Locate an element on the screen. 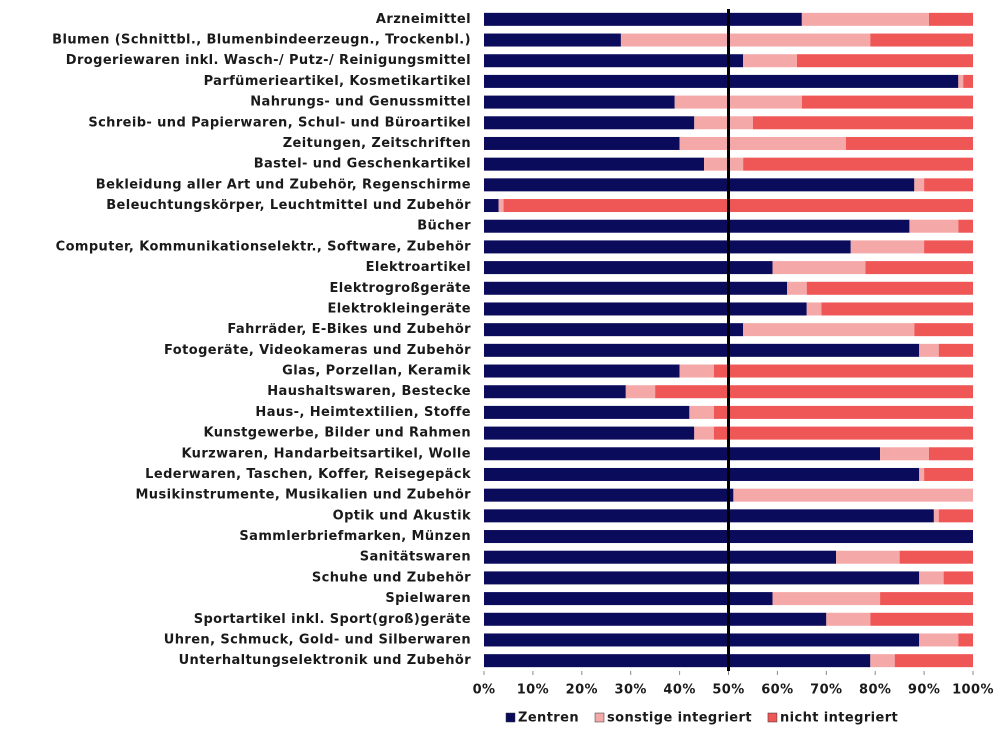  category-label: Uhren, Schmuck, Gold- und Silberwaren is located at coordinates (317, 639).